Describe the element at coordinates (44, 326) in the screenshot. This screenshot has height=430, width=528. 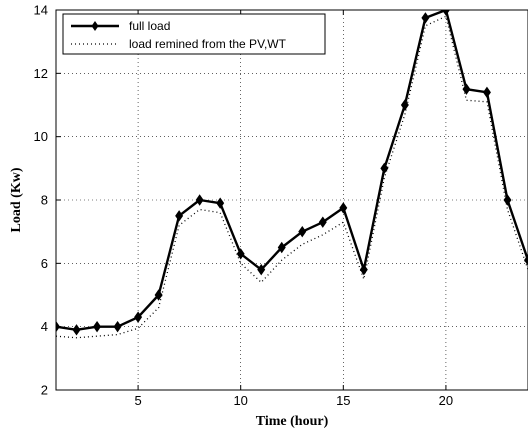
I see `y-tick-label: 4` at that location.